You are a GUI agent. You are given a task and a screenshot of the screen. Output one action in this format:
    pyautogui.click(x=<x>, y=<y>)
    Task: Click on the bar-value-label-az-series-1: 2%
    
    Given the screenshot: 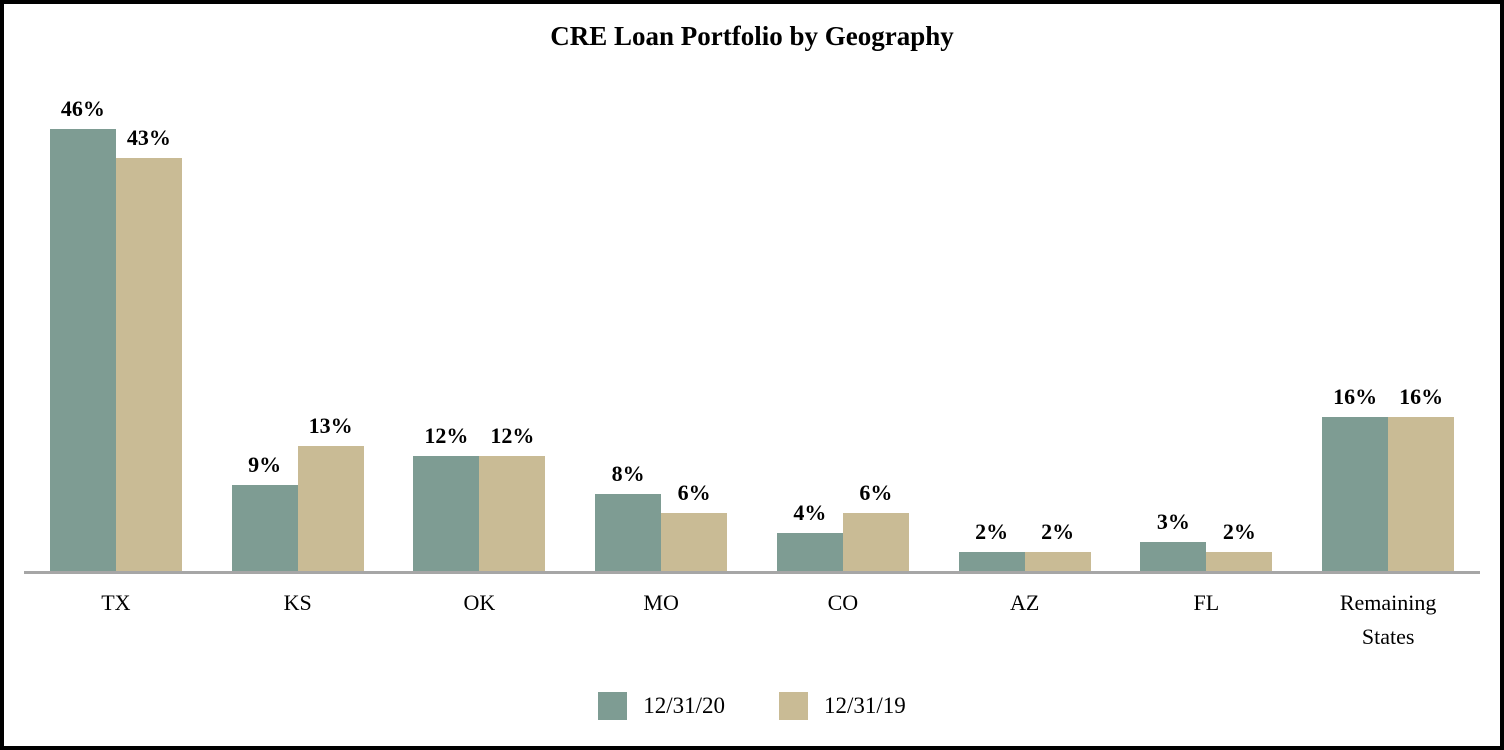 What is the action you would take?
    pyautogui.click(x=1058, y=531)
    